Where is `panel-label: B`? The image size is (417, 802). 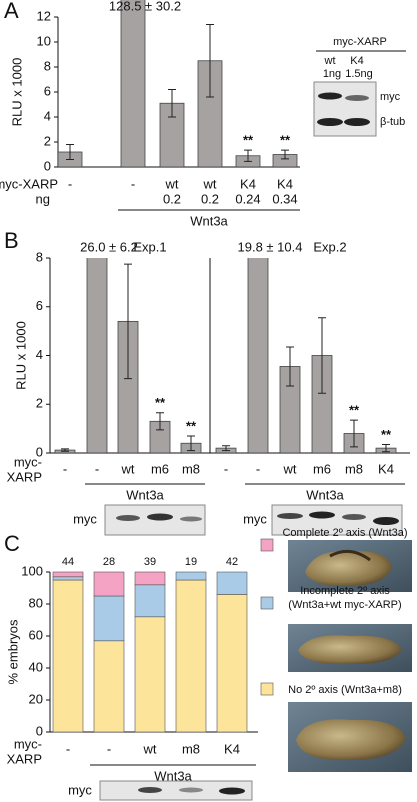 panel-label: B is located at coordinates (11, 240).